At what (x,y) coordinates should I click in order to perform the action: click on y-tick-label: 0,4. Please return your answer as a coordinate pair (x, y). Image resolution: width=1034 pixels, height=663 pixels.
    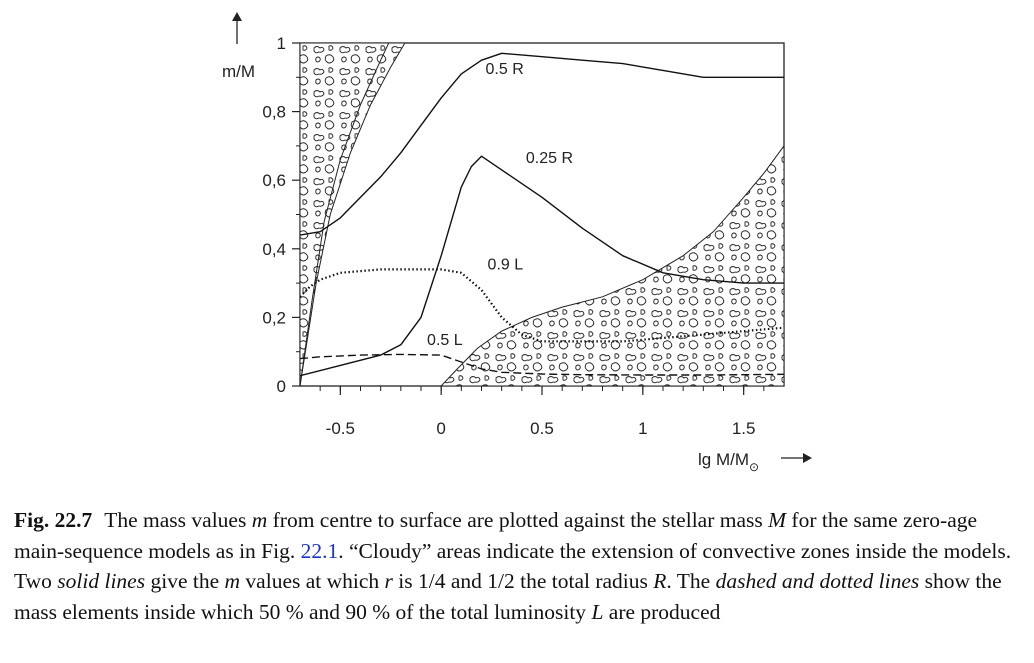
    Looking at the image, I should click on (274, 249).